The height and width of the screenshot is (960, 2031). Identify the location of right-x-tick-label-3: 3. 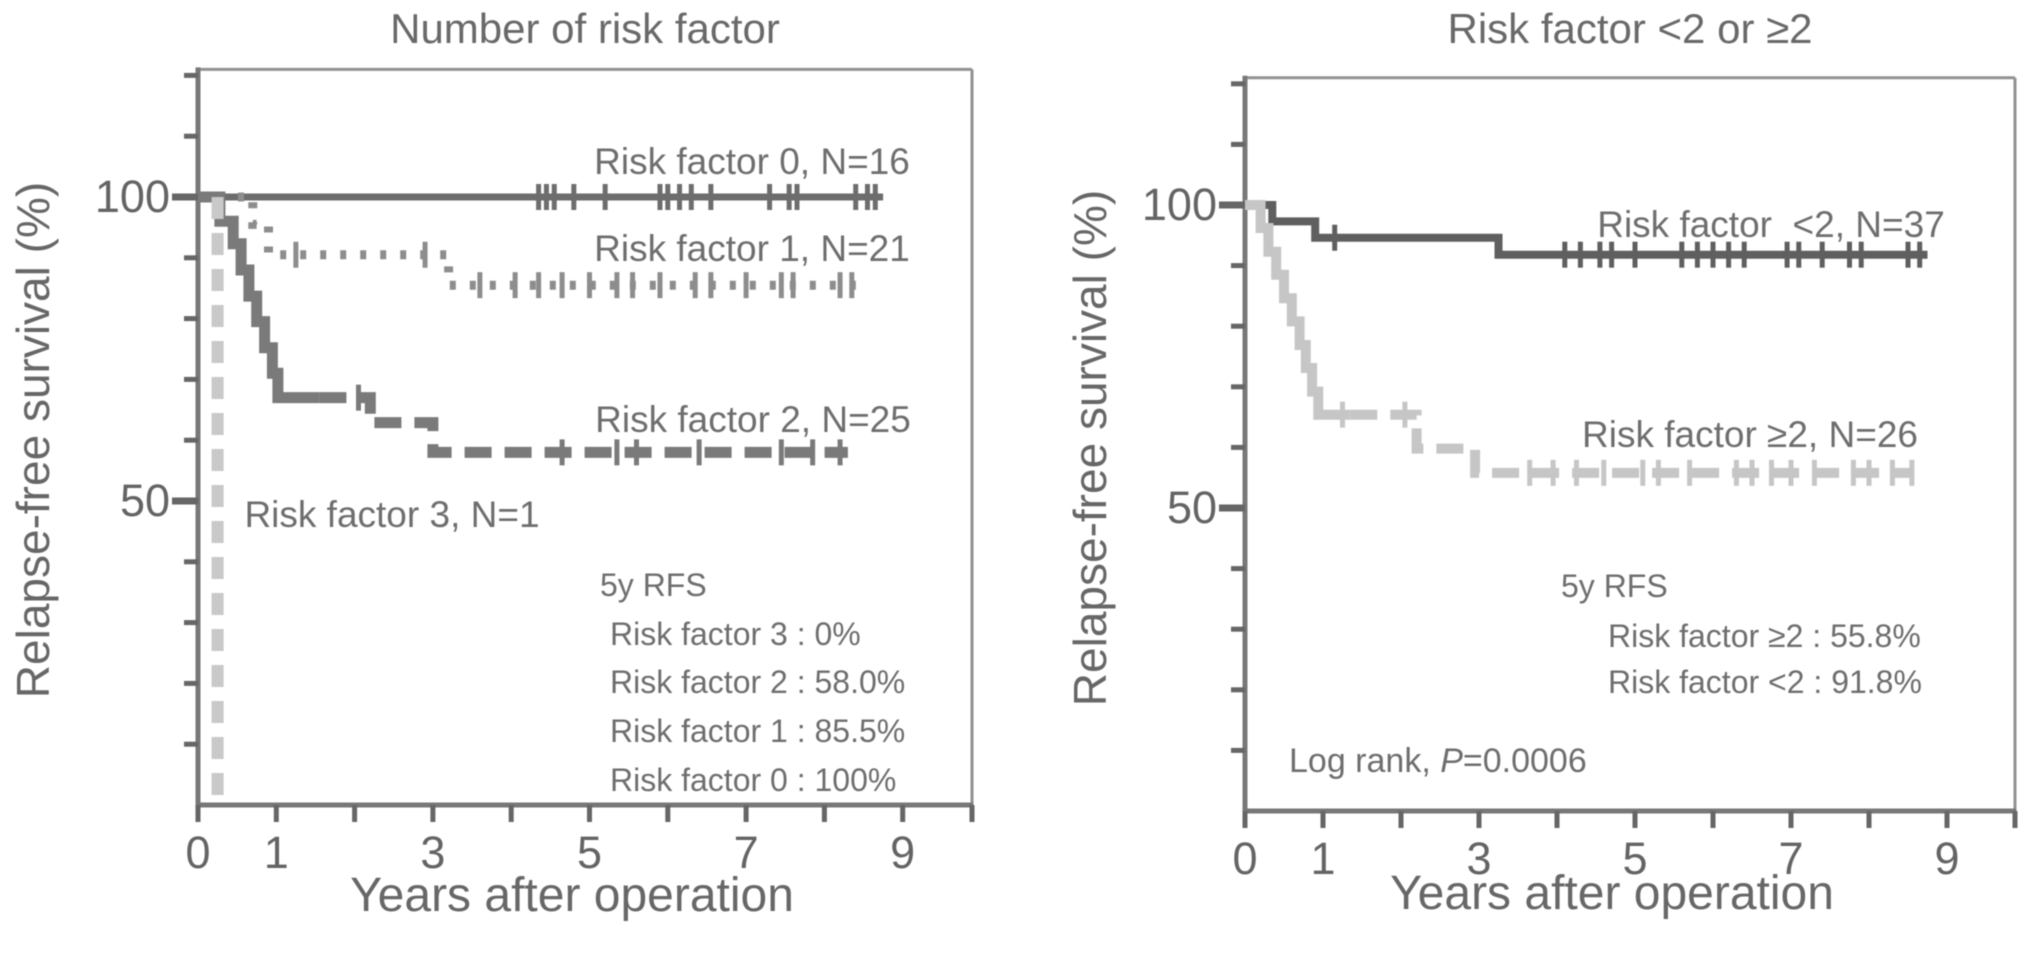
(1479, 858).